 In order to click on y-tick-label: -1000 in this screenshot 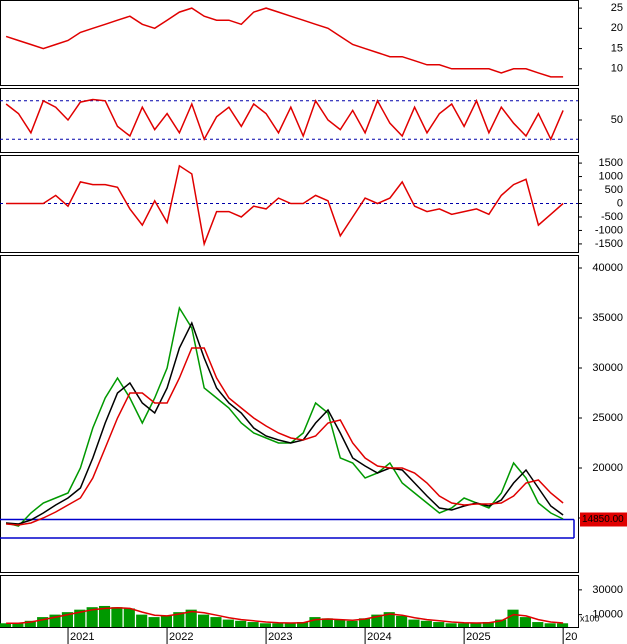, I will do `click(609, 230)`.